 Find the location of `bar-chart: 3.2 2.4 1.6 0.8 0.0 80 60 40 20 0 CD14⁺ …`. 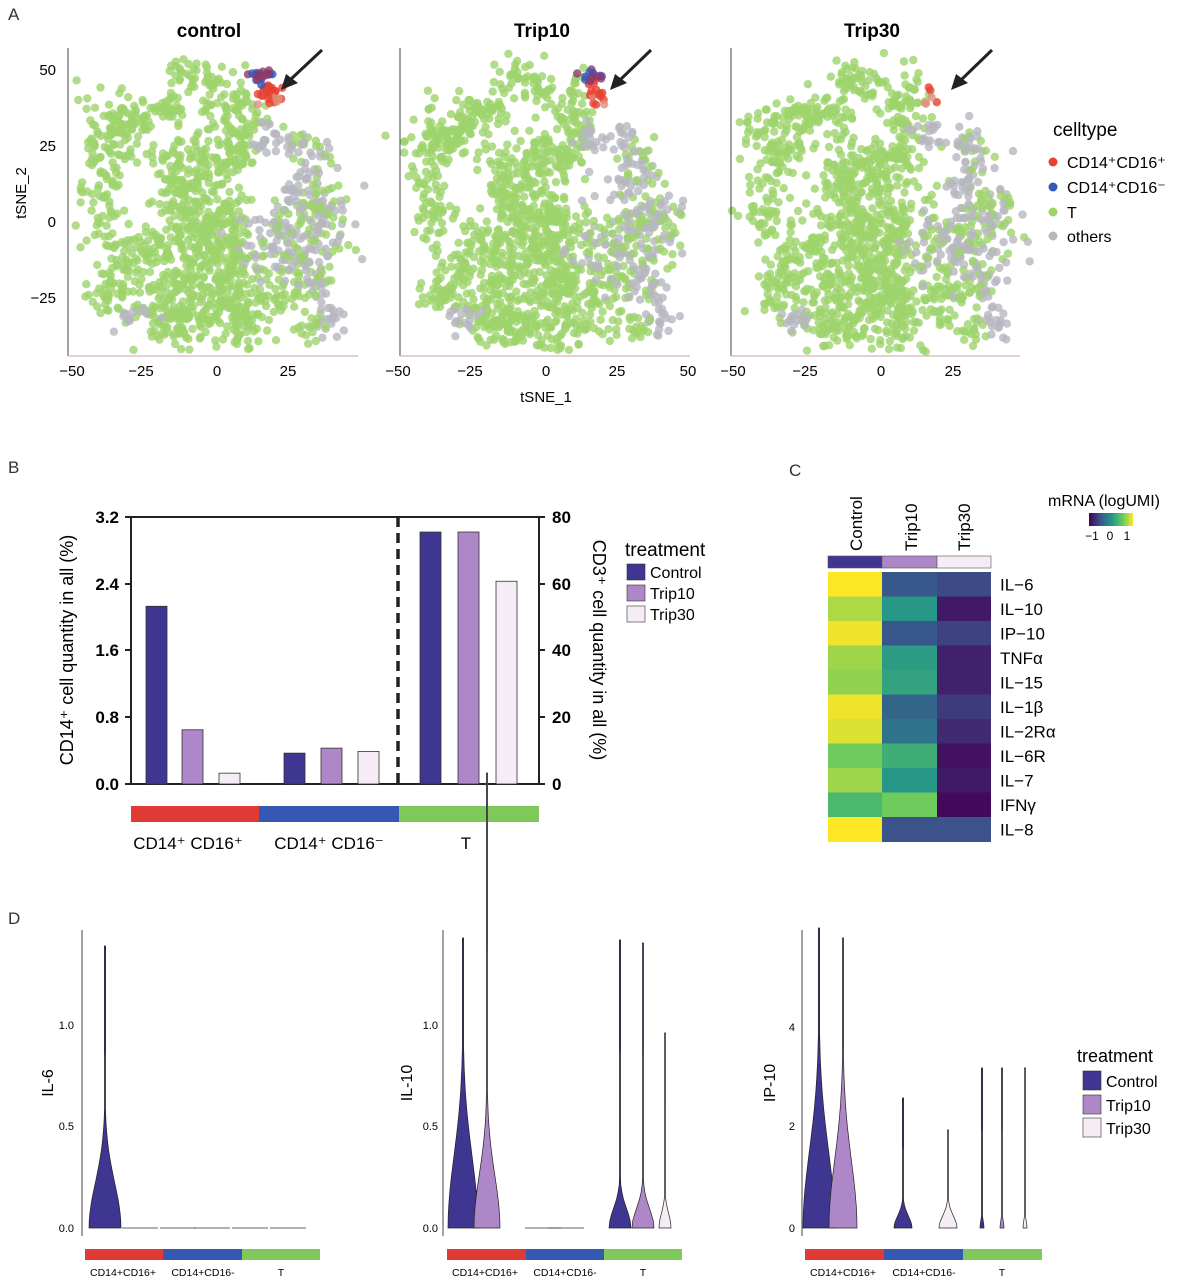

bar-chart: 3.2 2.4 1.6 0.8 0.0 80 60 40 20 0 CD14⁺ … is located at coordinates (333, 680).